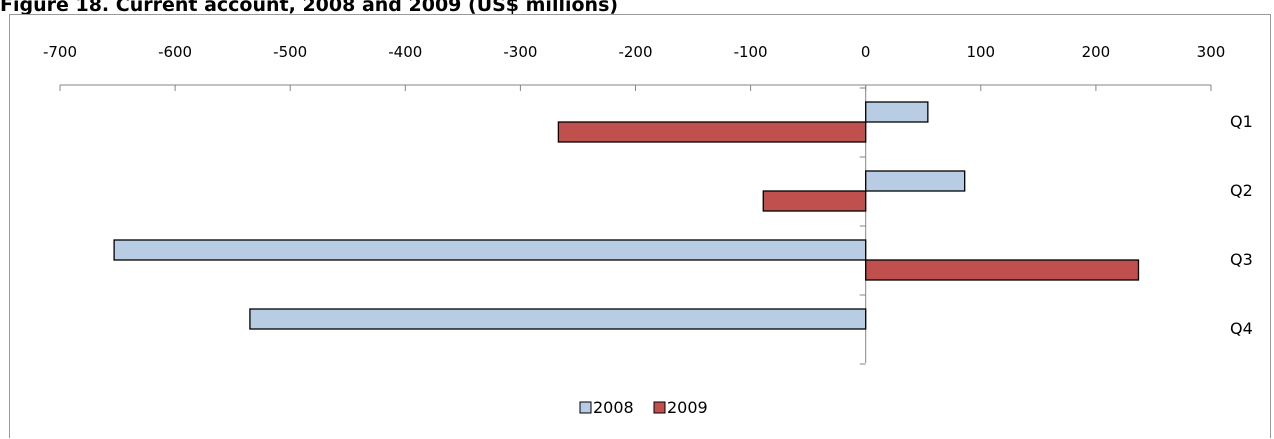 The height and width of the screenshot is (439, 1274). Describe the element at coordinates (635, 52) in the screenshot. I see `x-tick-label: -200` at that location.